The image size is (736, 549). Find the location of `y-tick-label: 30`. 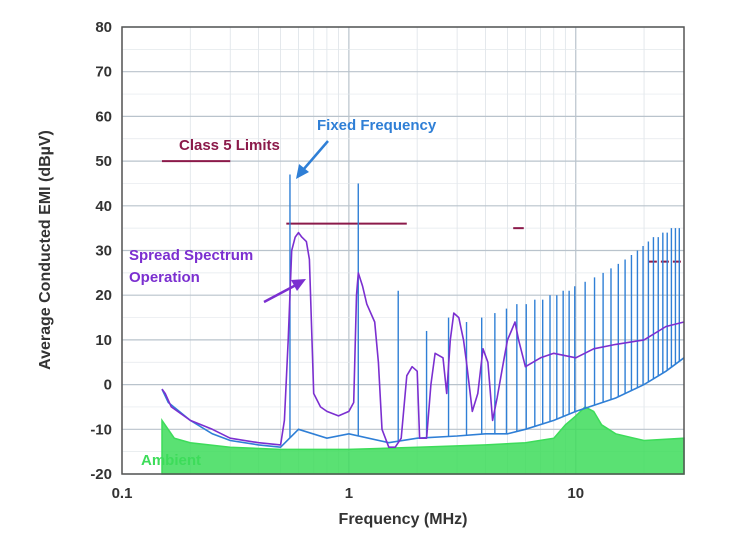

y-tick-label: 30 is located at coordinates (103, 251).